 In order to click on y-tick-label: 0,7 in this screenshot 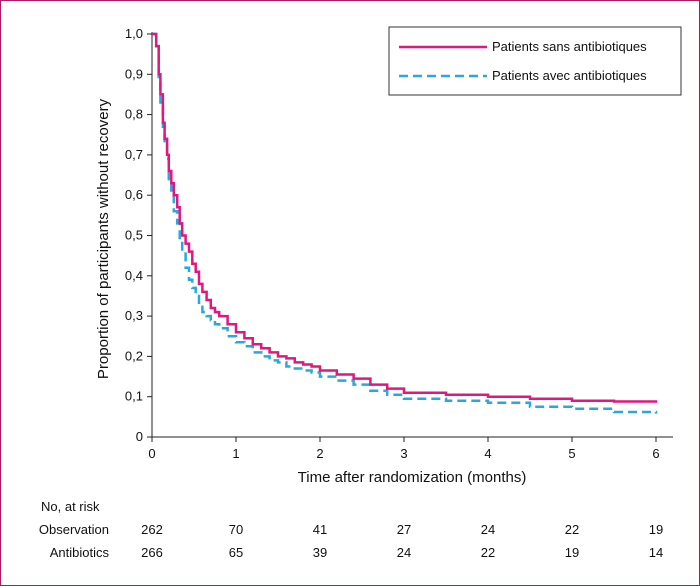, I will do `click(134, 154)`.